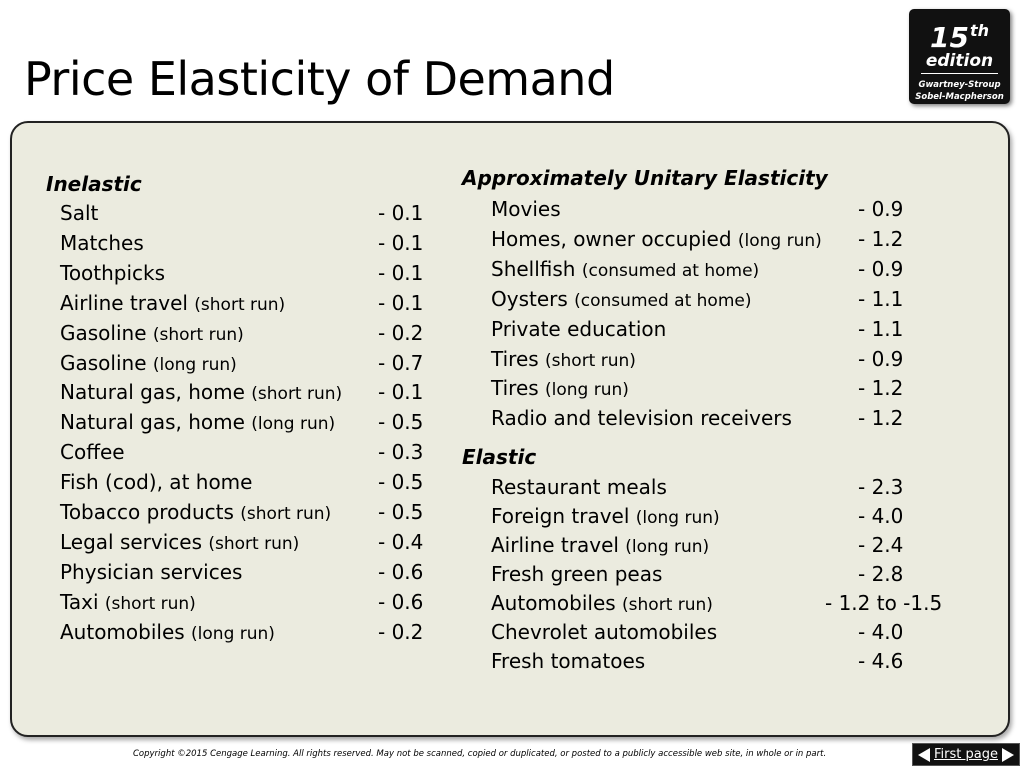  I want to click on arrow-left-icon, so click(924, 754).